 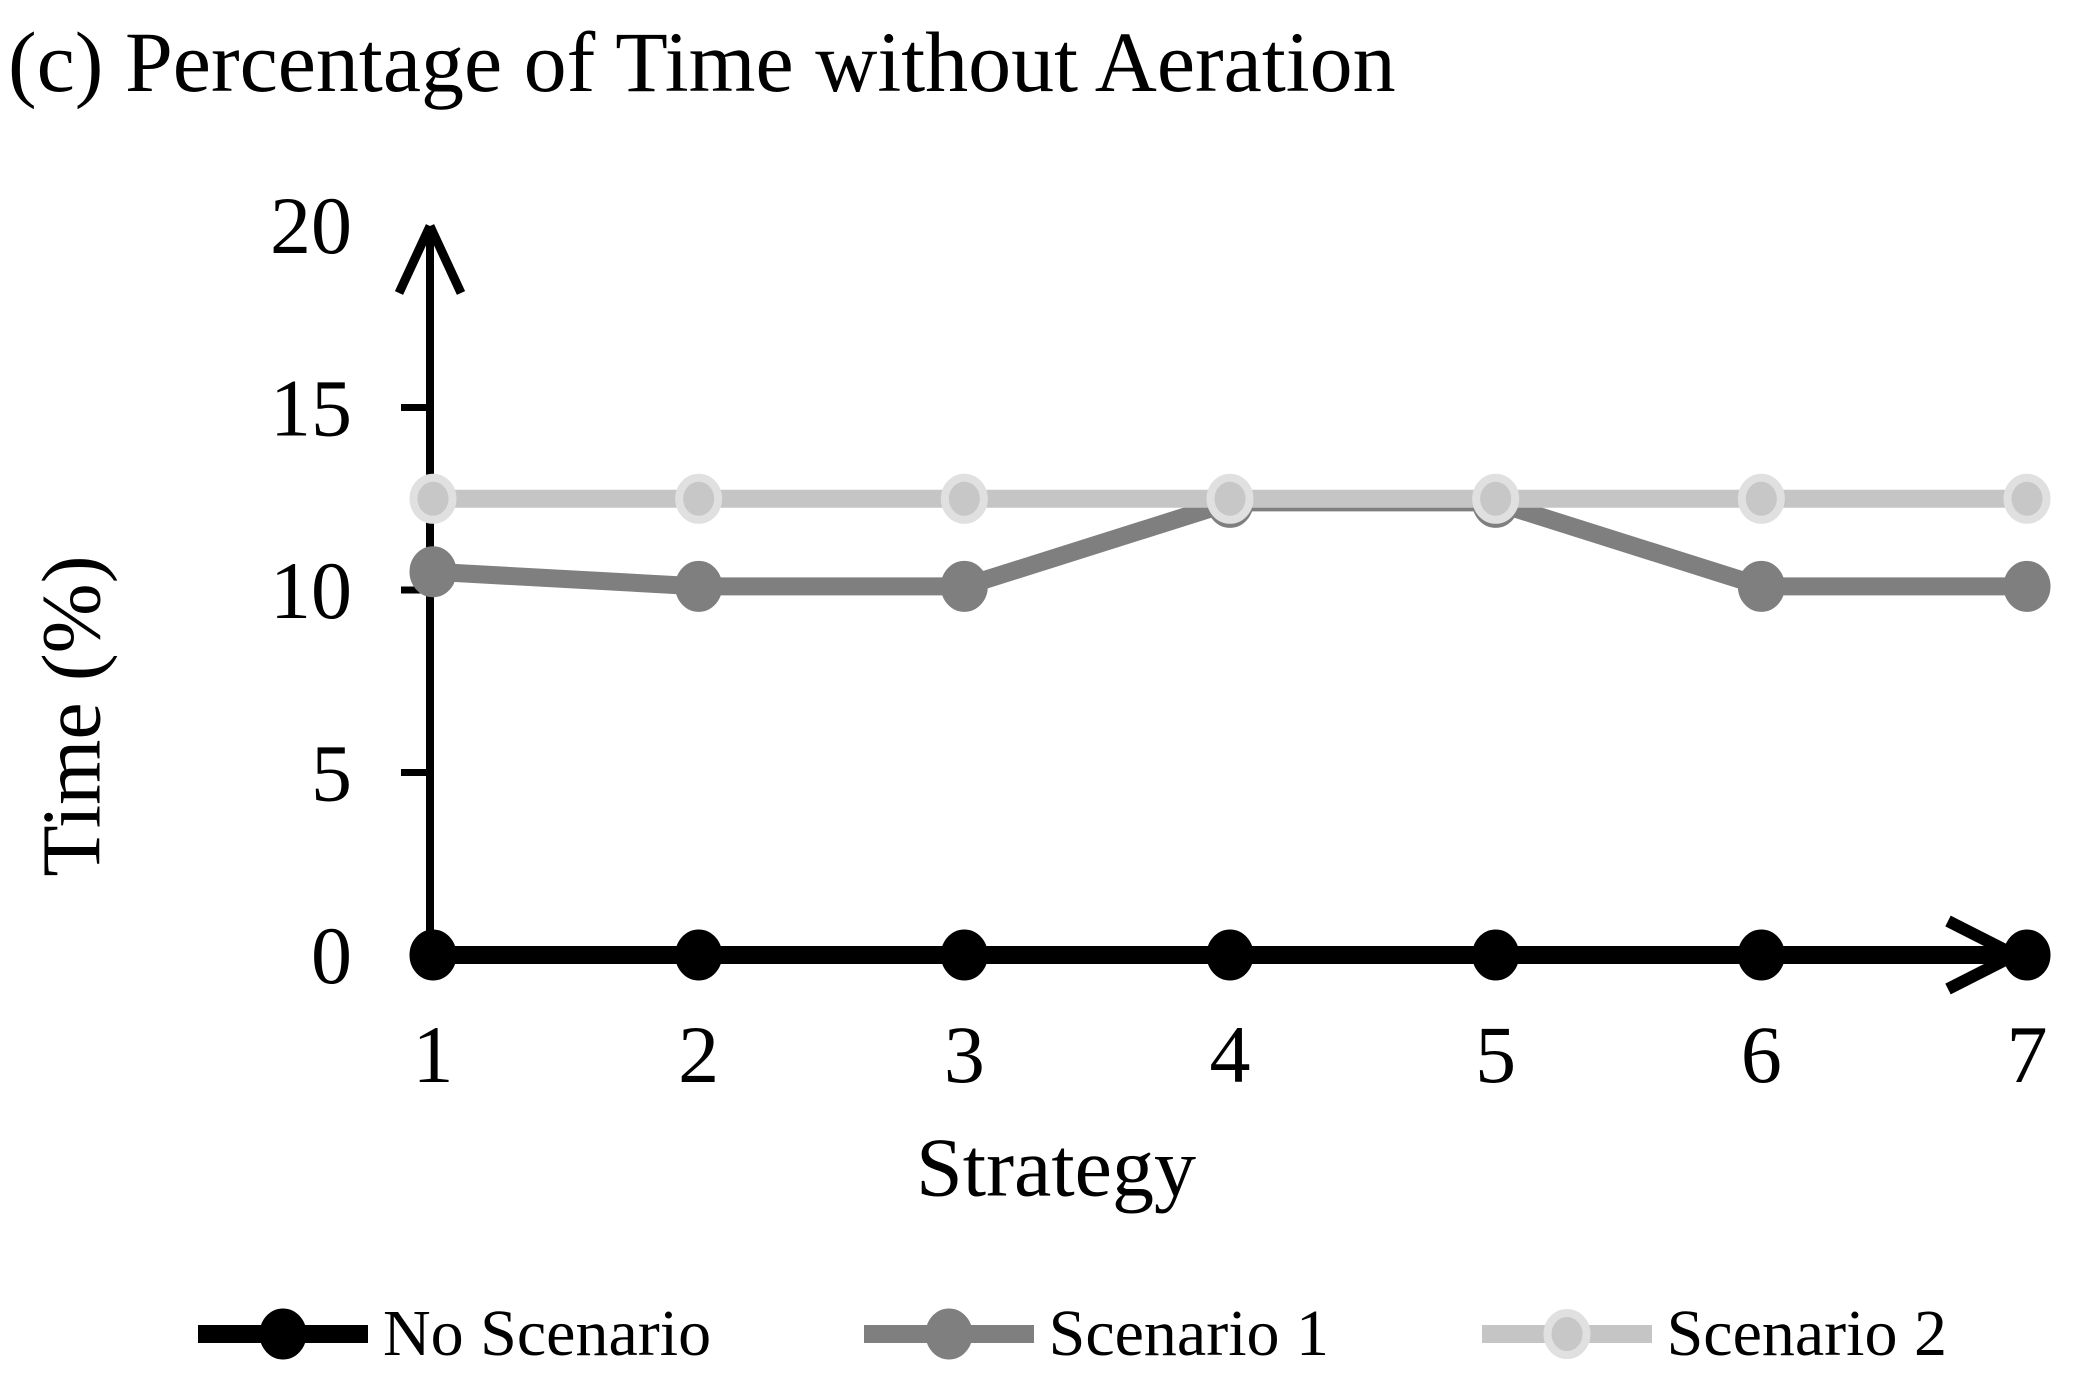 I want to click on legend-item-scenario-1: Scenario 1, so click(x=1095, y=1334).